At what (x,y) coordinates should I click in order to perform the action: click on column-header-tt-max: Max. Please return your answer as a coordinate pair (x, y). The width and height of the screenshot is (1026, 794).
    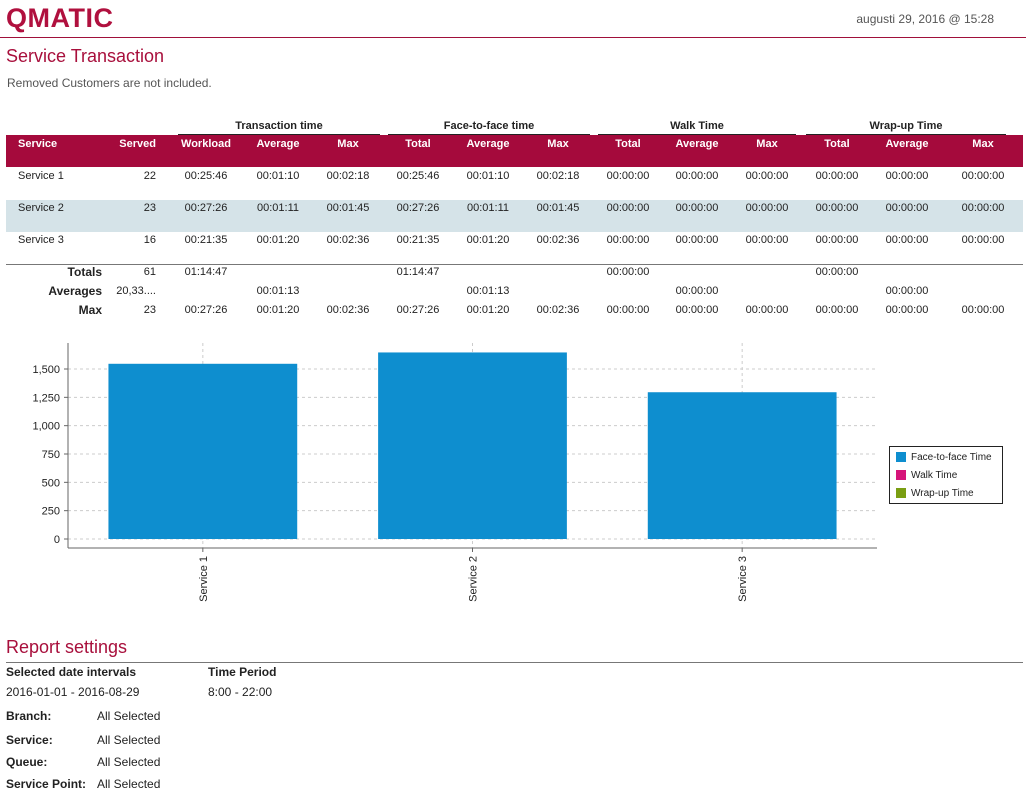
    Looking at the image, I should click on (348, 144).